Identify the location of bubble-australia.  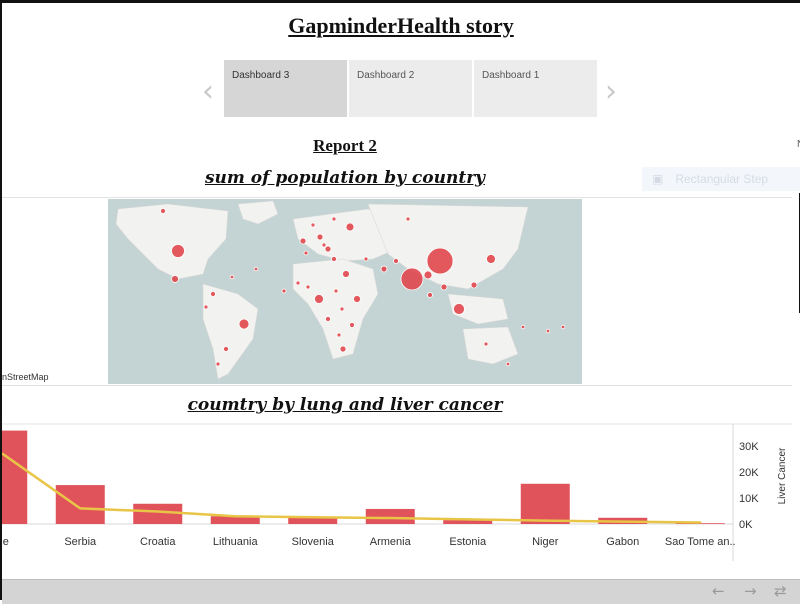
(486, 344).